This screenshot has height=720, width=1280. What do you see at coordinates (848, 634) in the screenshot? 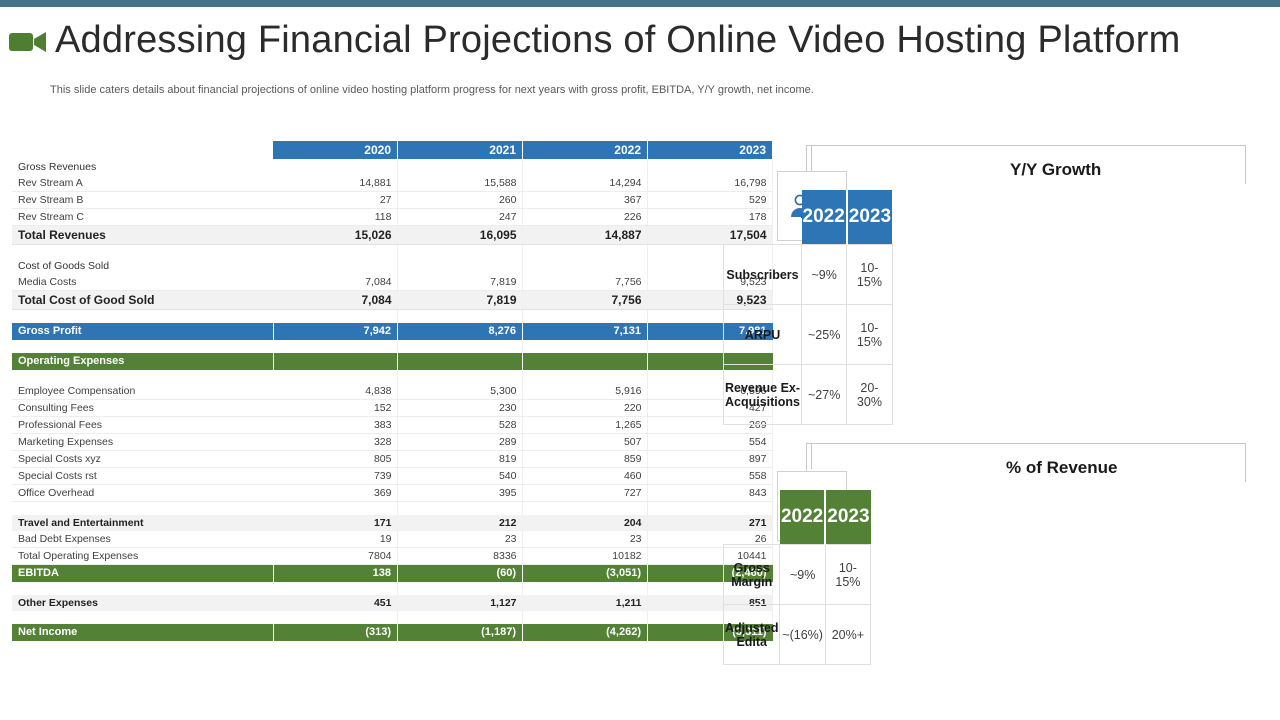
I see `panel-row-value: 20%+` at bounding box center [848, 634].